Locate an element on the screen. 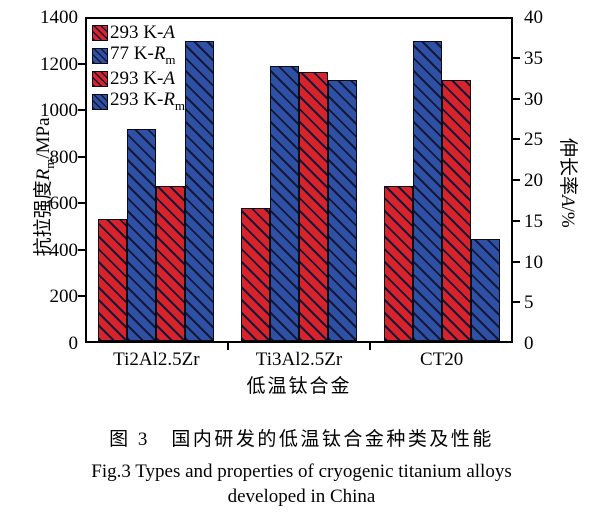 The image size is (603, 522). bar-Ti3Al2.5Zr-series1 is located at coordinates (284, 203).